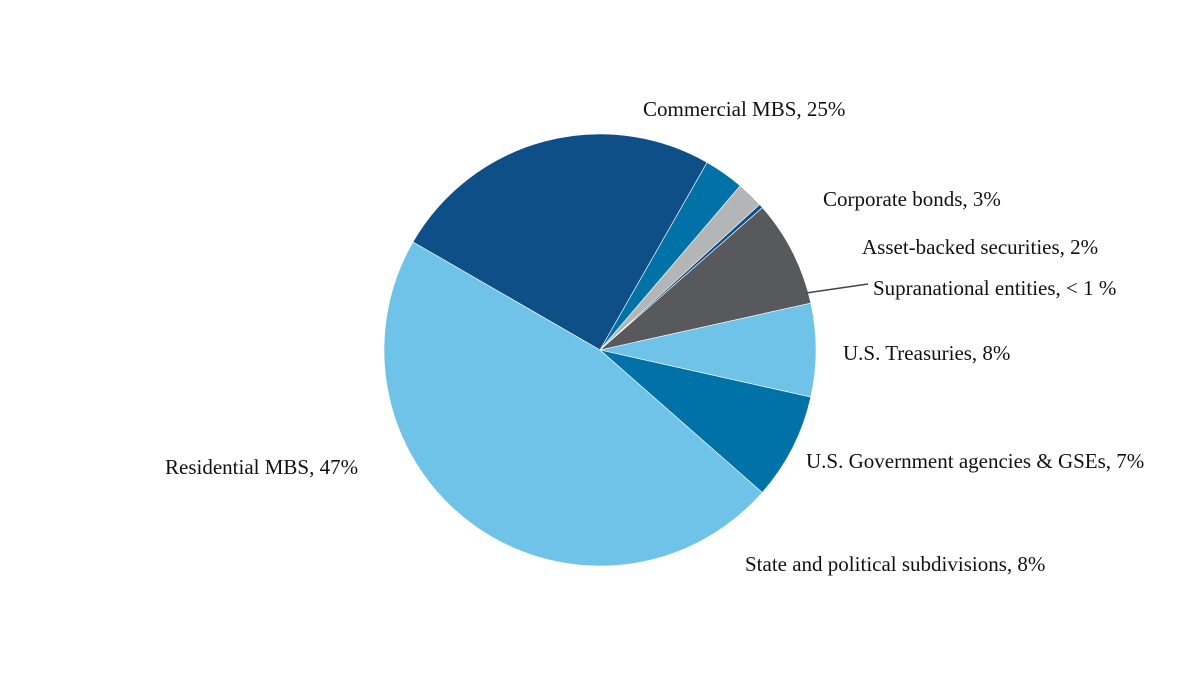 This screenshot has width=1200, height=700. Describe the element at coordinates (744, 109) in the screenshot. I see `label-commercial-mbs: Commercial MBS, 25%` at that location.